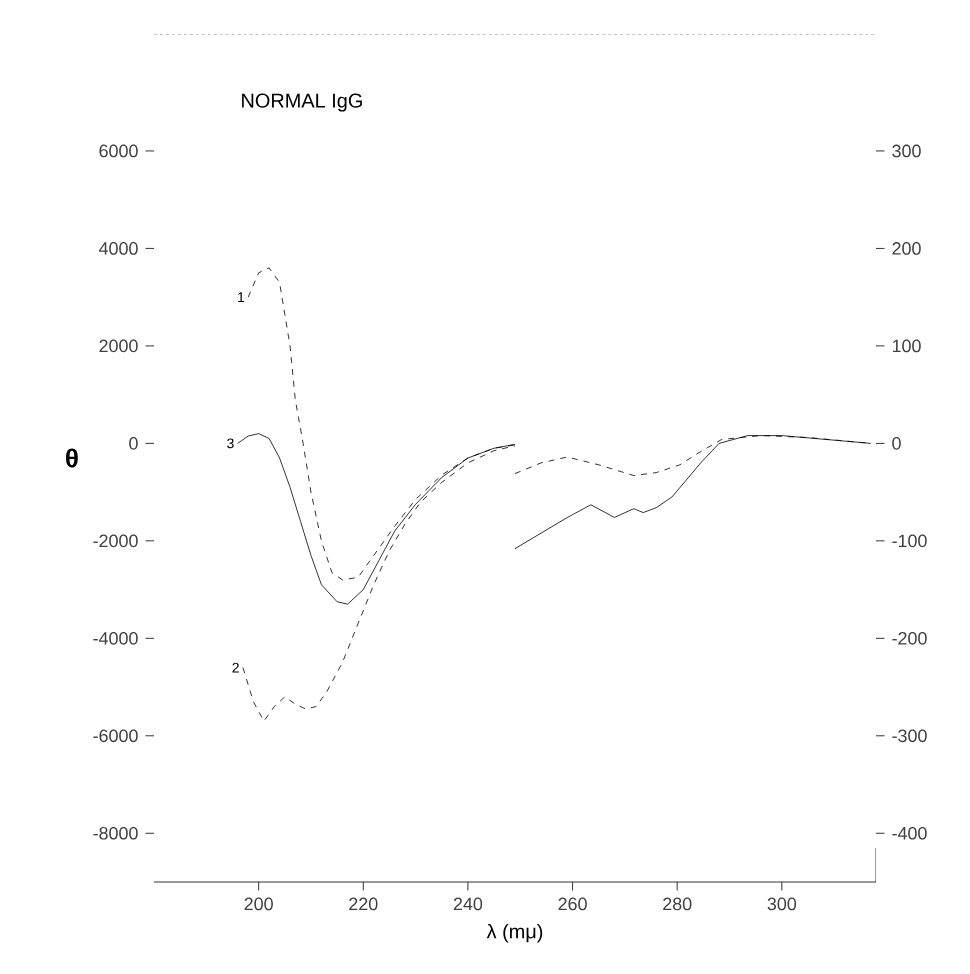  What do you see at coordinates (302, 102) in the screenshot?
I see `text: NORMAL IgG` at bounding box center [302, 102].